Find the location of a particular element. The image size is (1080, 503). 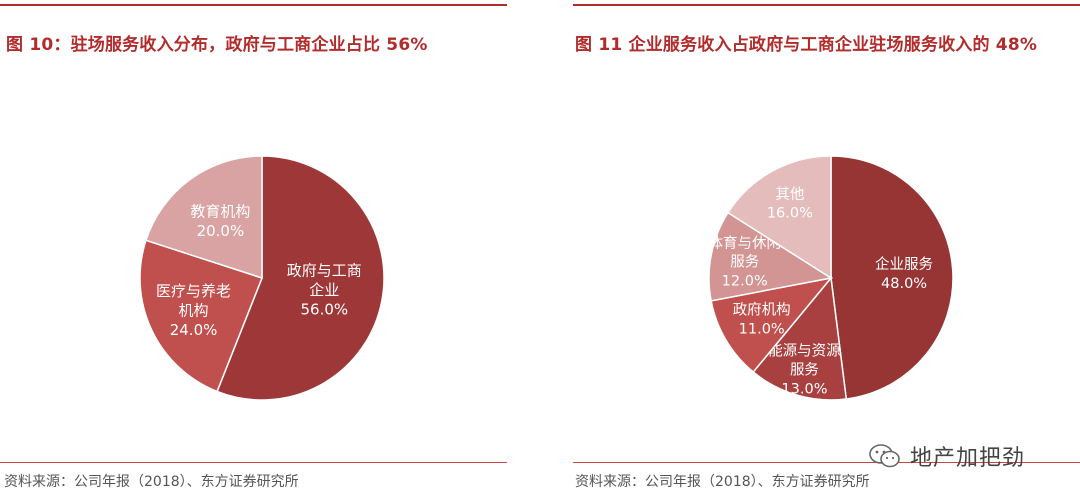

chart-title: 图 11 企业服务收入占政府与工商企业驻场服务收入的 48% is located at coordinates (806, 45).